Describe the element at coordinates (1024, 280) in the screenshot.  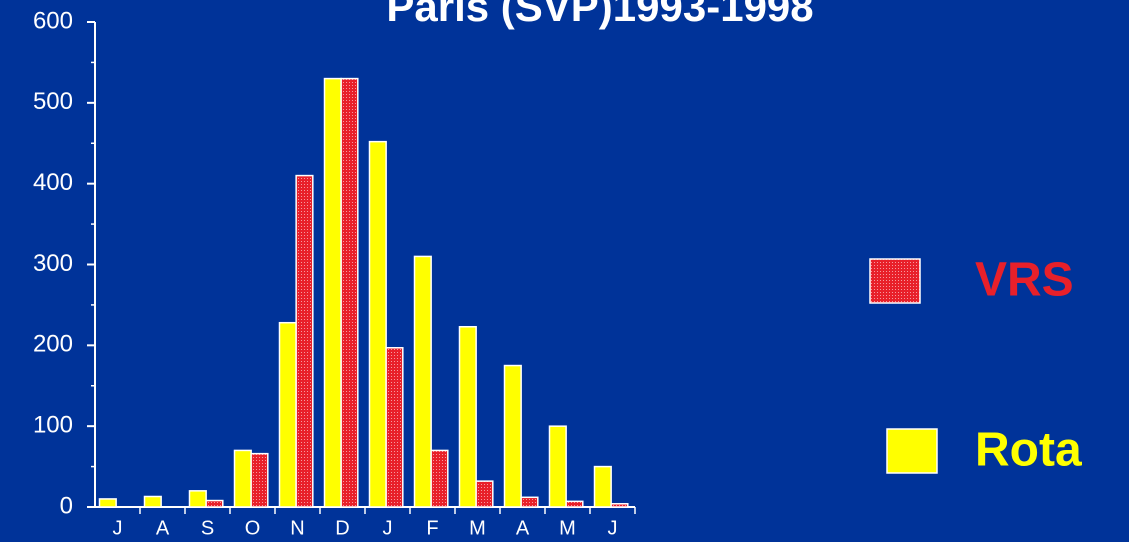
I see `legend-label: VRS` at that location.